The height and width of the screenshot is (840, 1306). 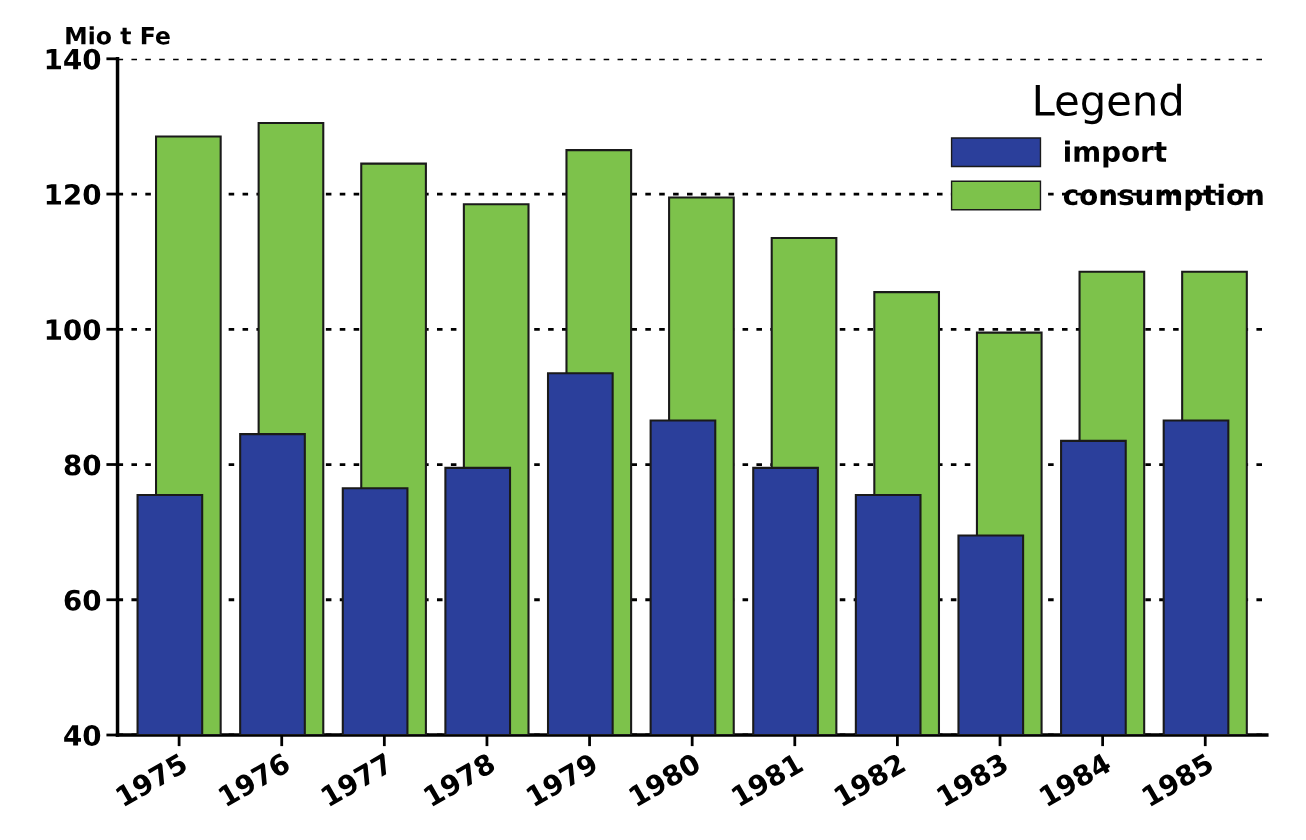 What do you see at coordinates (82, 600) in the screenshot?
I see `y-tick-label: 60` at bounding box center [82, 600].